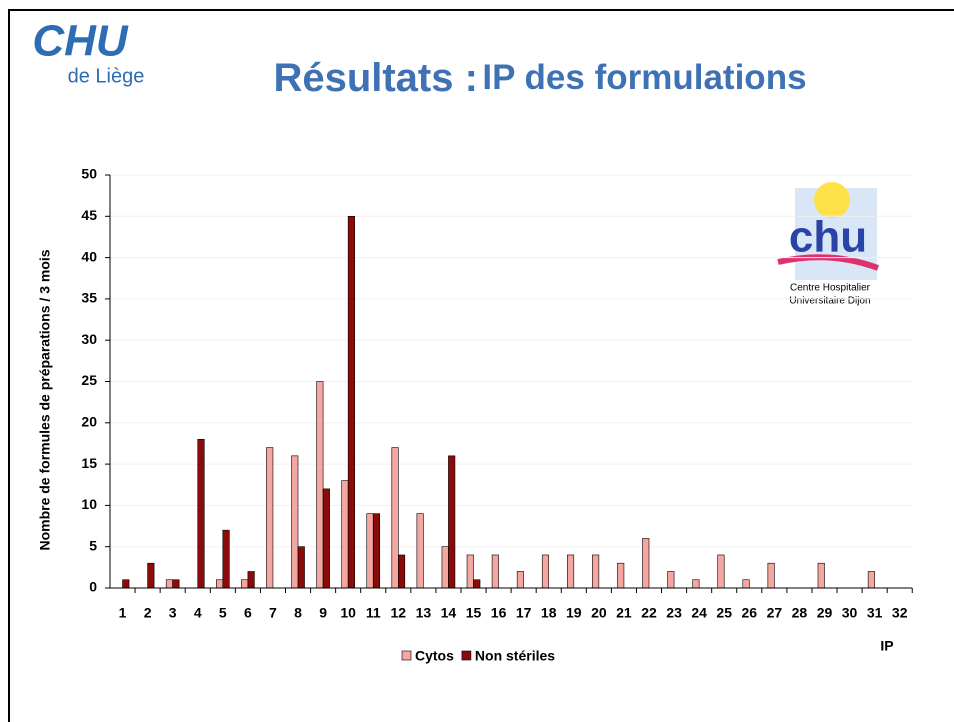 Image resolution: width=954 pixels, height=722 pixels. Describe the element at coordinates (900, 613) in the screenshot. I see `x-tick-label: 32` at that location.